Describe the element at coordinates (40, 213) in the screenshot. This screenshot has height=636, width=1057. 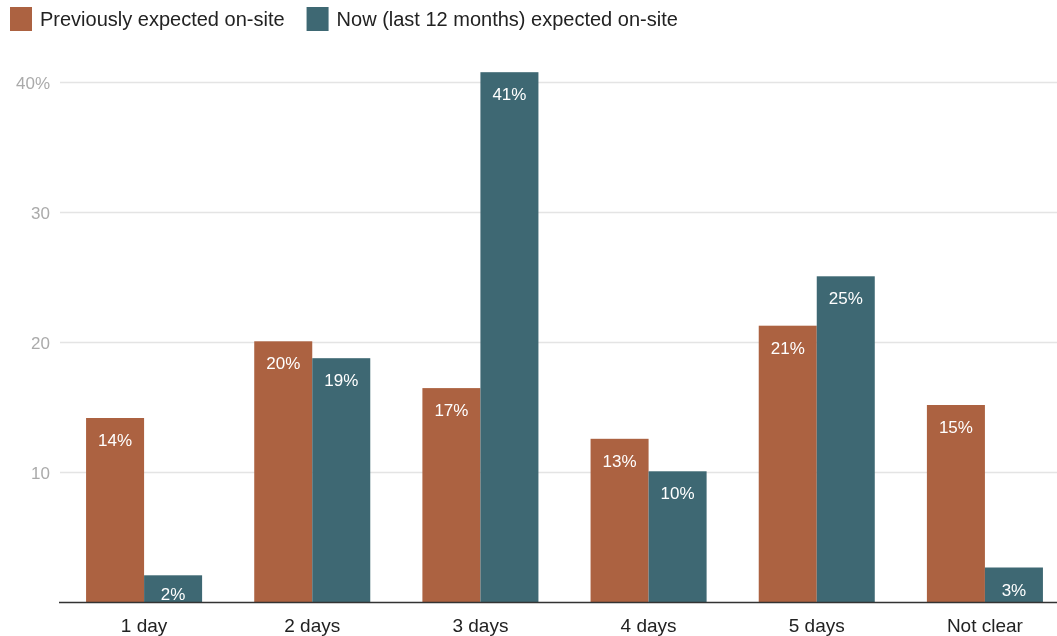
I see `y-tick-label: 30` at that location.